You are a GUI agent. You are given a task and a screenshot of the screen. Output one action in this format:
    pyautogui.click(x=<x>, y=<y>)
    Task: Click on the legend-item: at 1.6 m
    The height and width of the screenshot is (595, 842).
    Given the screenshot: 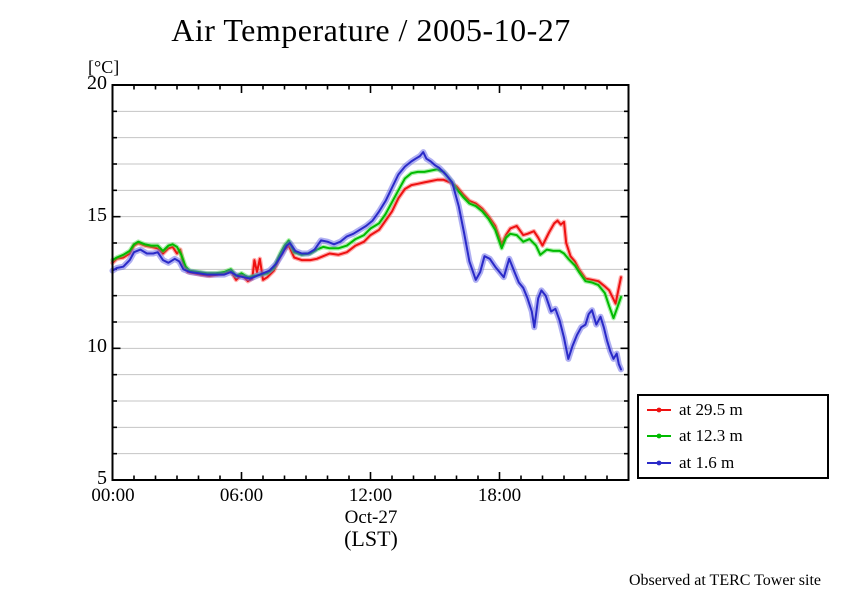 What is the action you would take?
    pyautogui.click(x=733, y=463)
    